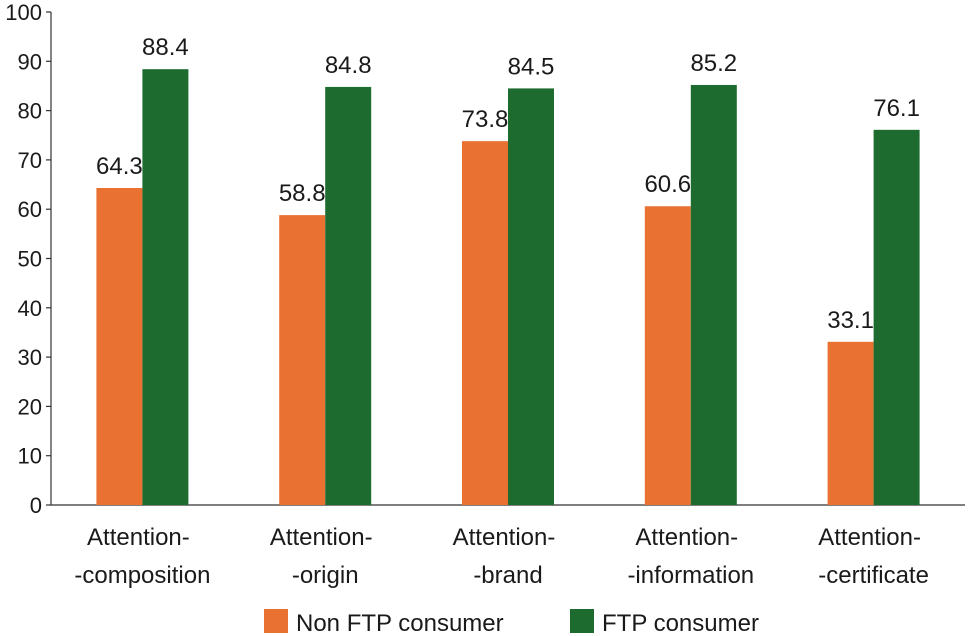 This screenshot has height=636, width=970. I want to click on data-label: 58.8, so click(302, 193).